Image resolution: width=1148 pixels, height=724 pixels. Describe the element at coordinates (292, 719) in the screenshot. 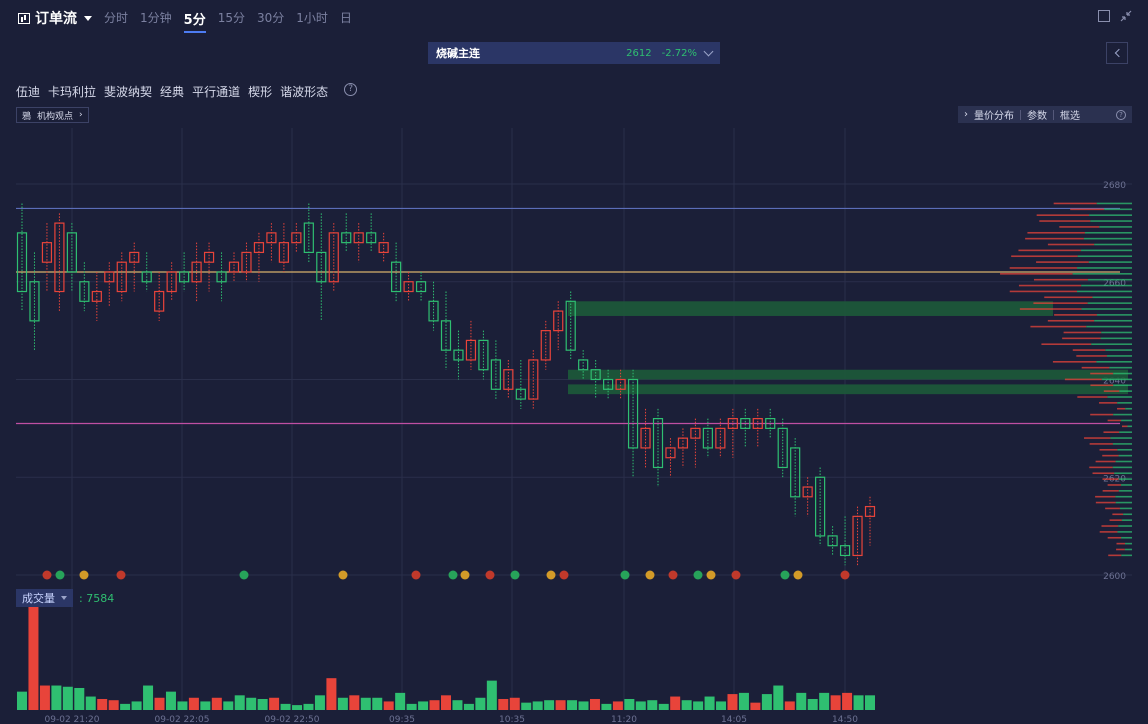

I see `x-tick-label: 09-02 22:50` at that location.